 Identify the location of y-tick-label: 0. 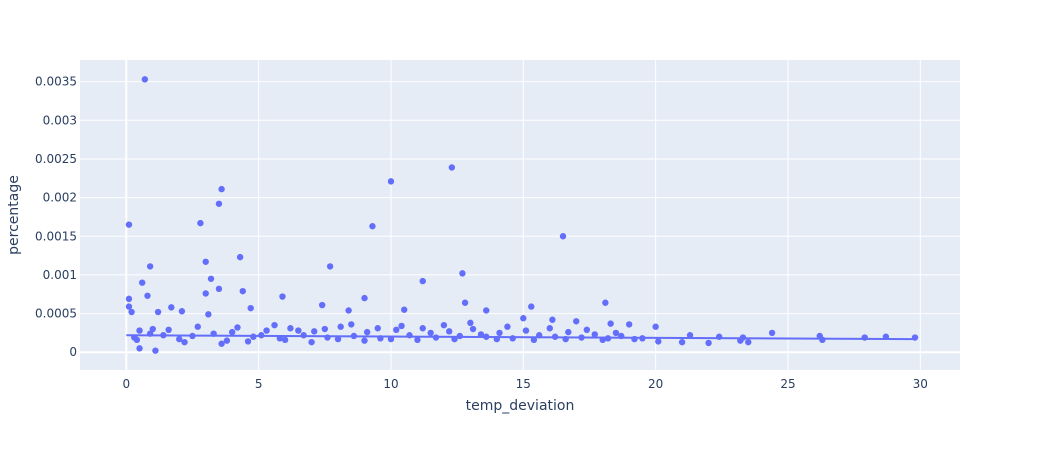
(73, 352).